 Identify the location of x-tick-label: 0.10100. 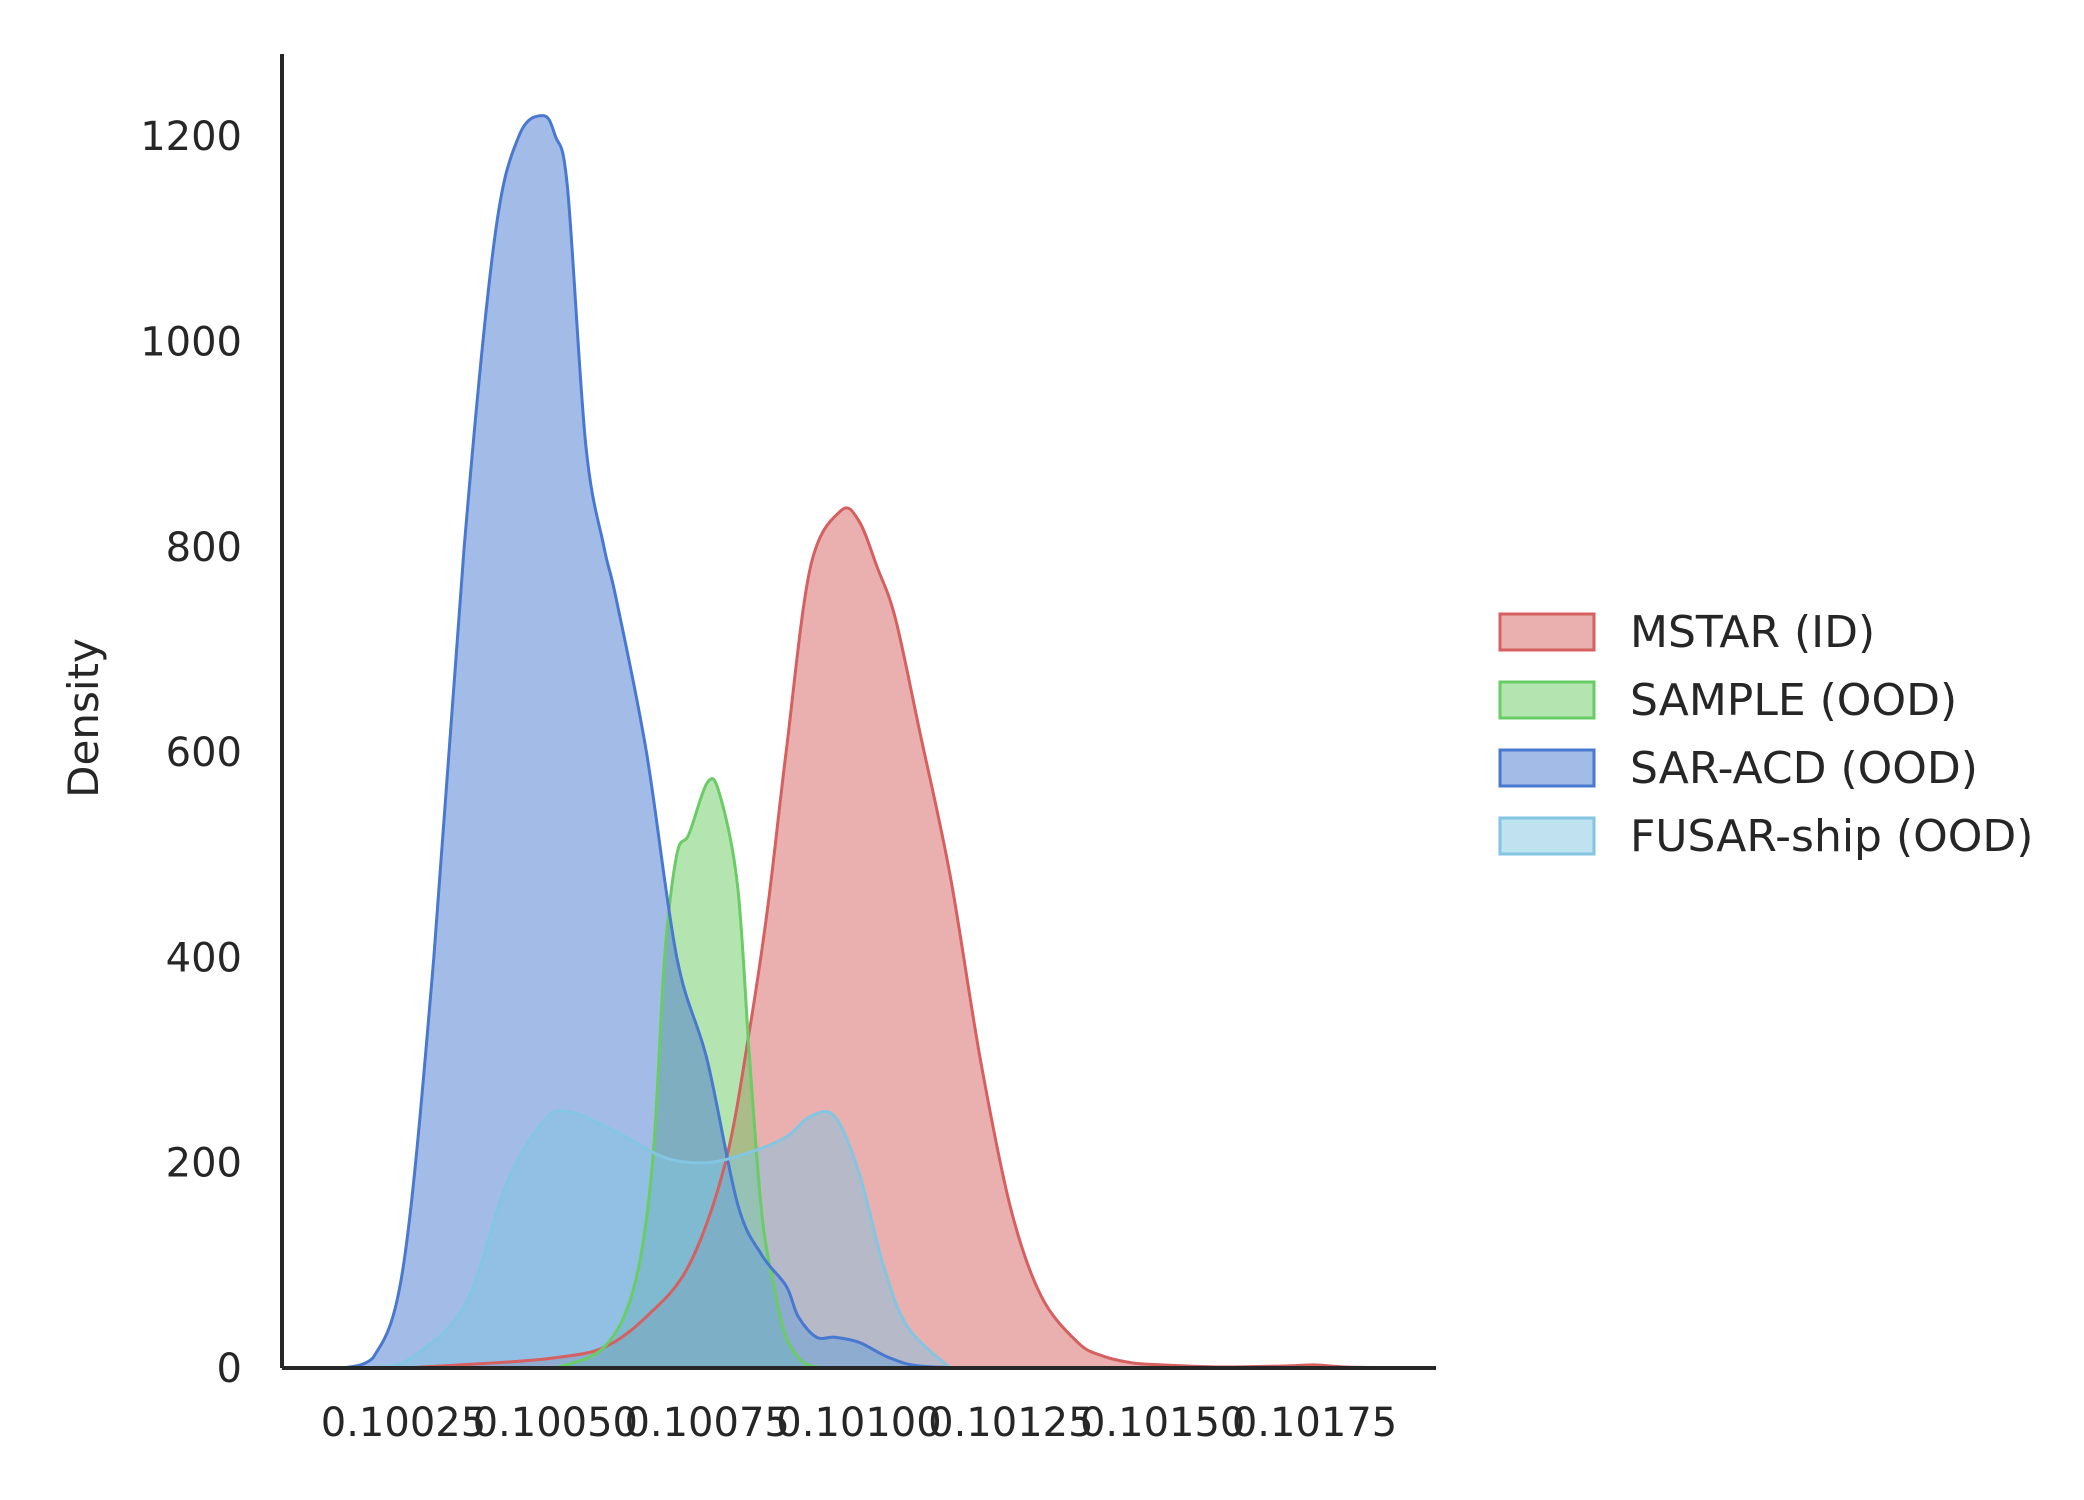
(858, 1423).